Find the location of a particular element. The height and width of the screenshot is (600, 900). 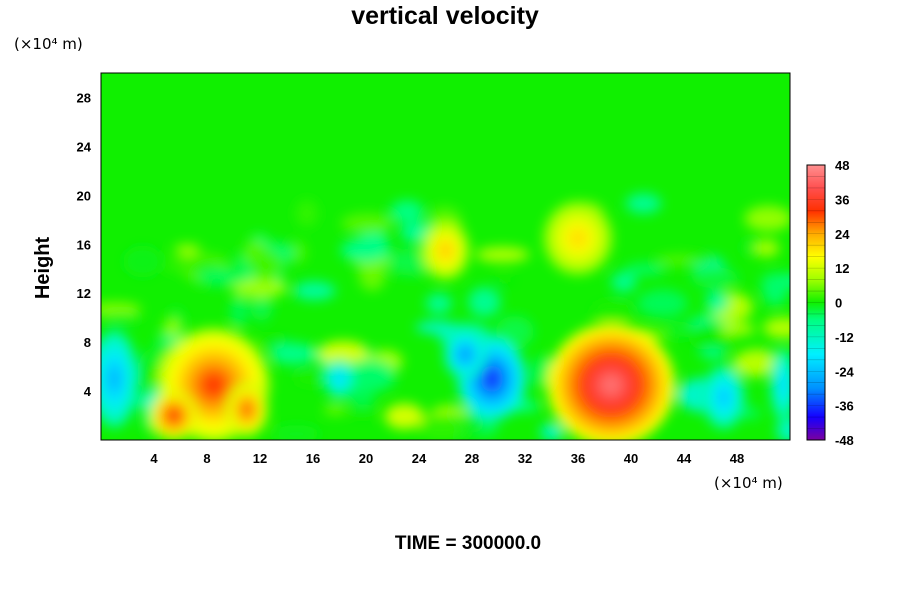

x-tick-label: 12 is located at coordinates (260, 458).